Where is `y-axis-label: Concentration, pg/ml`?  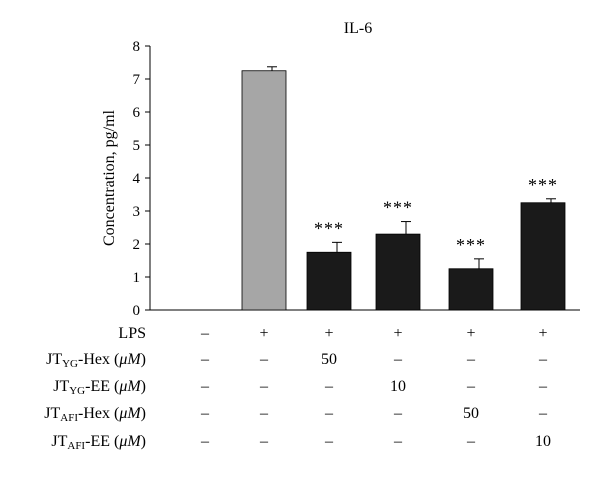 y-axis-label: Concentration, pg/ml is located at coordinates (109, 177).